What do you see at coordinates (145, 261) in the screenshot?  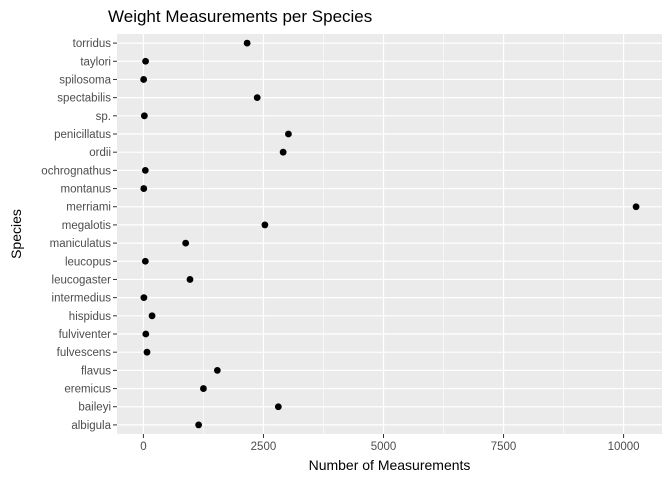 I see `data-point-leucopus` at bounding box center [145, 261].